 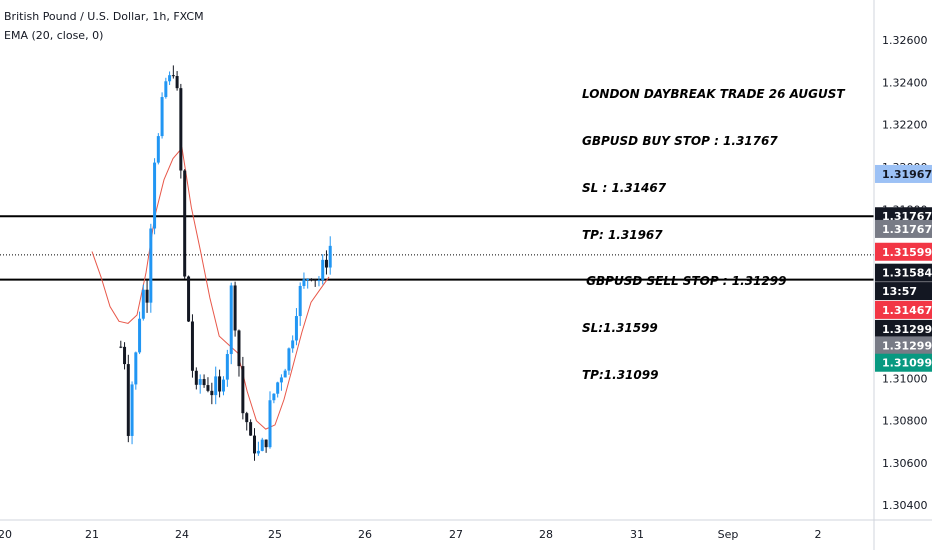 I want to click on price-label-text: 1.31467, so click(x=907, y=310).